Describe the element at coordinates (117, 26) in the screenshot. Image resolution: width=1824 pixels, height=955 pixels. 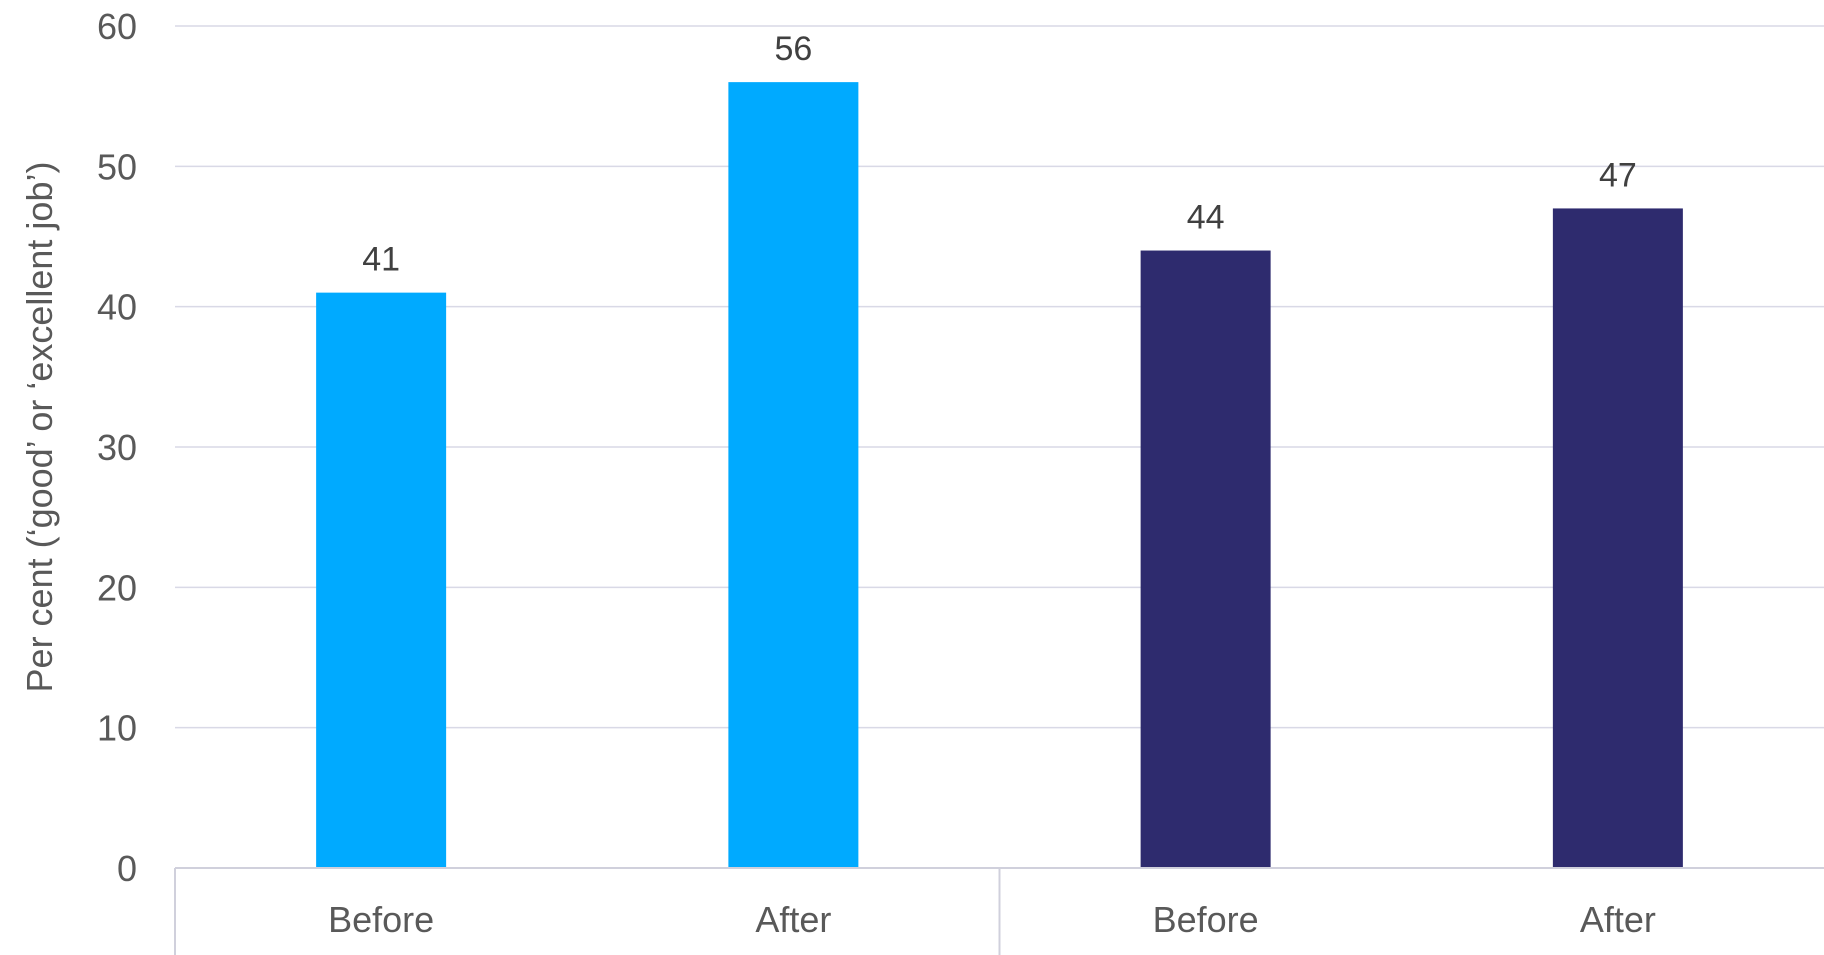
I see `y-tick-label: 60` at that location.